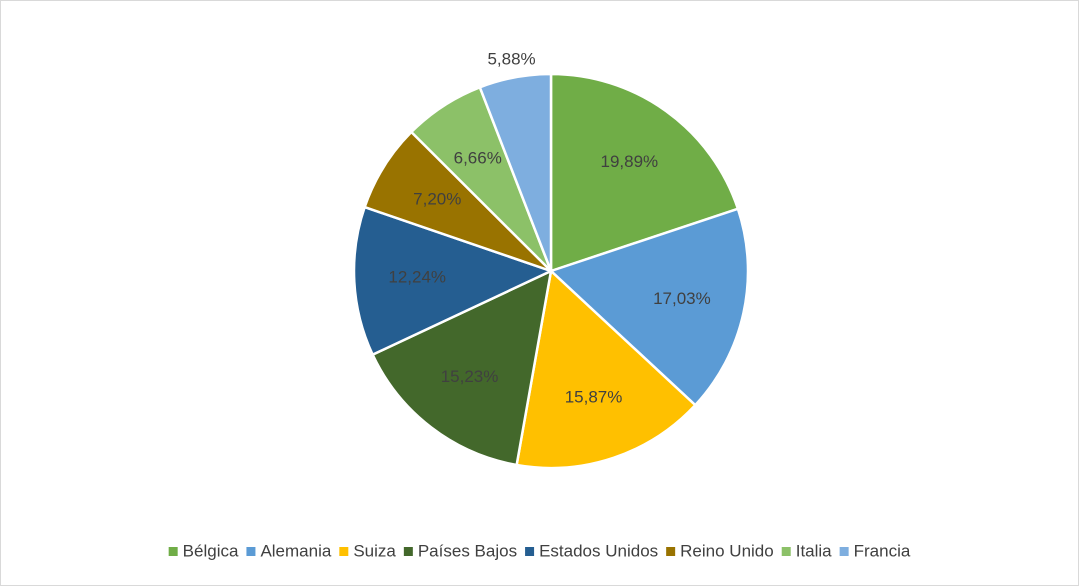 This screenshot has height=586, width=1079. What do you see at coordinates (511, 58) in the screenshot?
I see `data-label: 5,88%` at bounding box center [511, 58].